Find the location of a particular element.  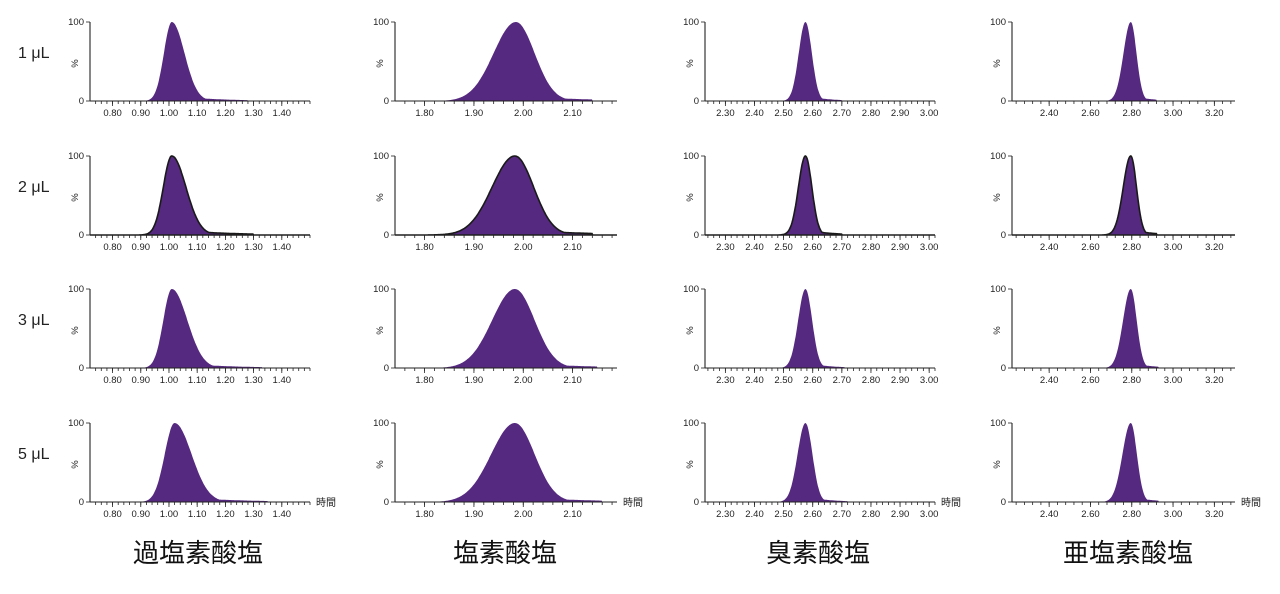

row-label: 2 μL is located at coordinates (34, 187).